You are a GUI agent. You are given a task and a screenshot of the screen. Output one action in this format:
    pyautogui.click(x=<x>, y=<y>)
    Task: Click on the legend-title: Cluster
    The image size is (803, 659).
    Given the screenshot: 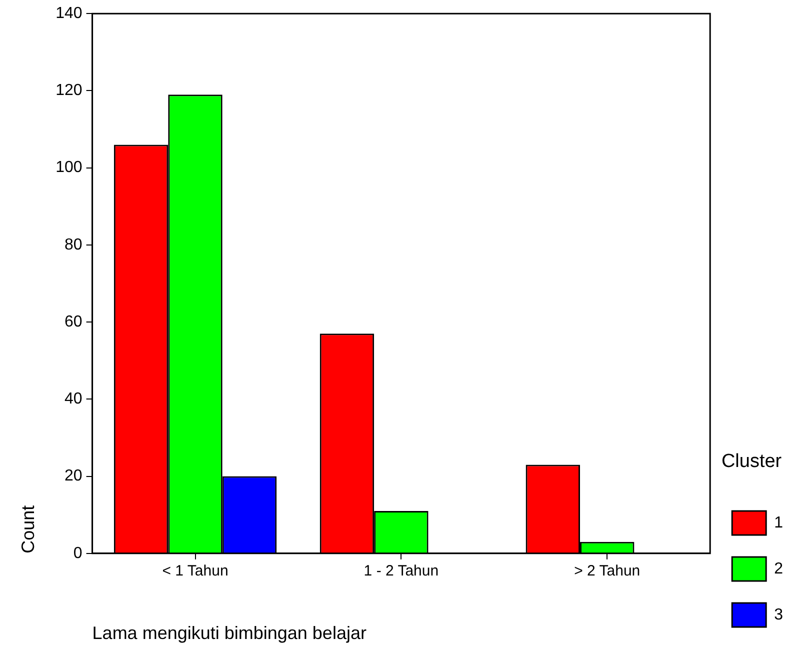 What is the action you would take?
    pyautogui.click(x=751, y=461)
    